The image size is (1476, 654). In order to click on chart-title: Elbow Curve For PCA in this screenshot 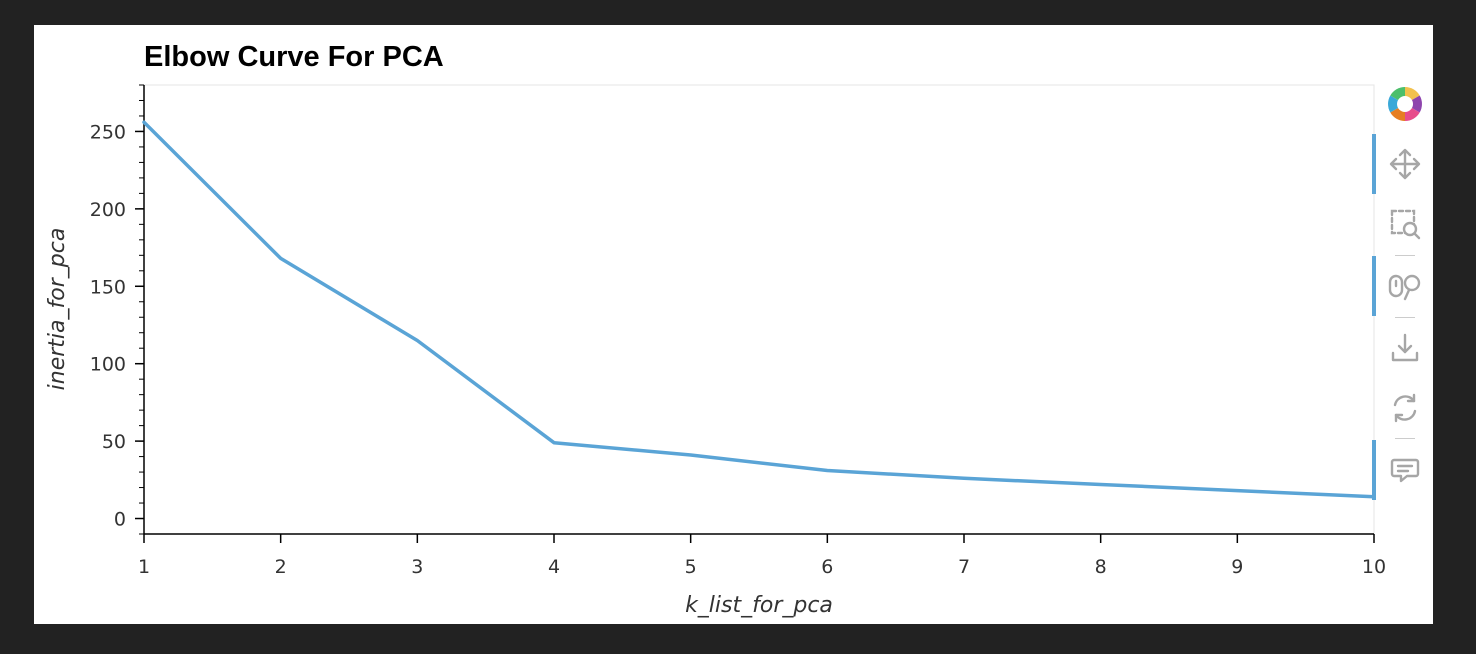, I will do `click(294, 57)`.